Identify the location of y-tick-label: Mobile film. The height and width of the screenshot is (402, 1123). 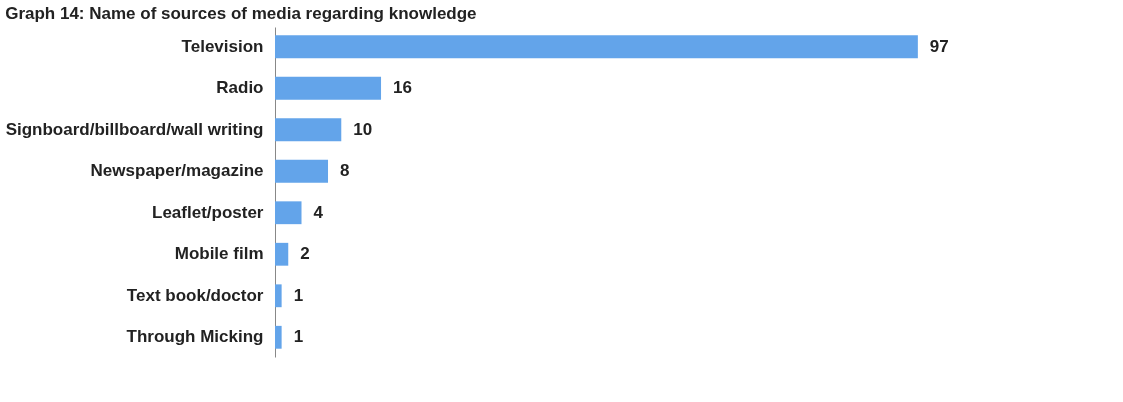
(219, 254).